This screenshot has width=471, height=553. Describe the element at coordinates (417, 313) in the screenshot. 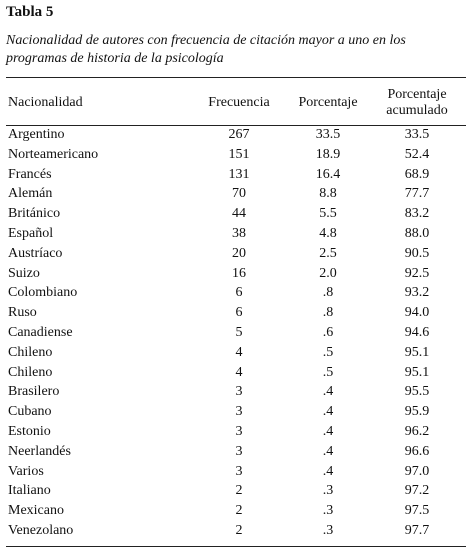

I see `table-cell: 94.0` at that location.